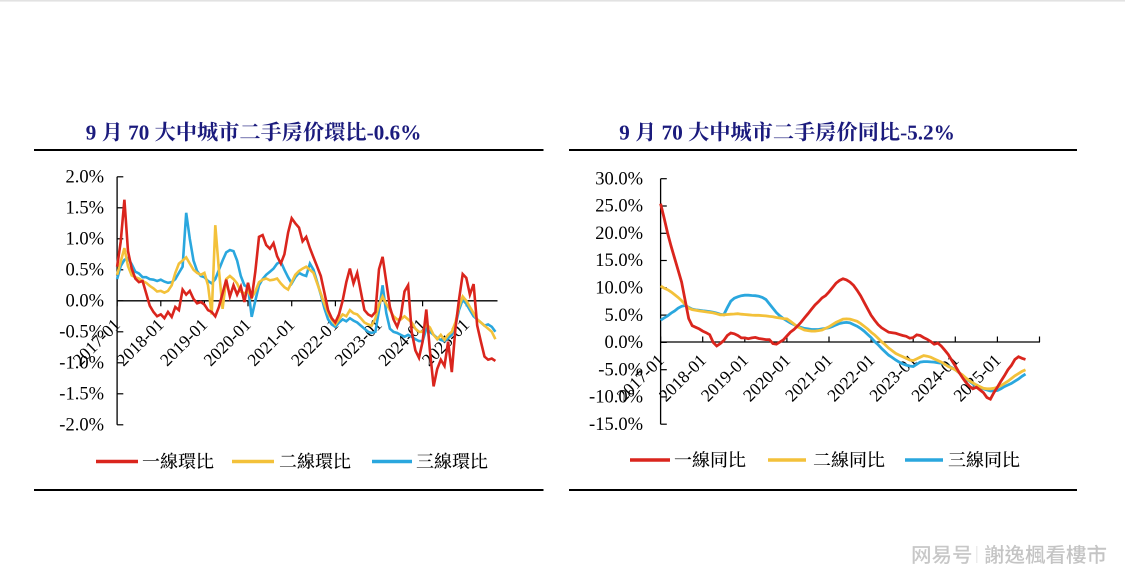  Describe the element at coordinates (81, 333) in the screenshot. I see `svg-text: -0.5%` at that location.